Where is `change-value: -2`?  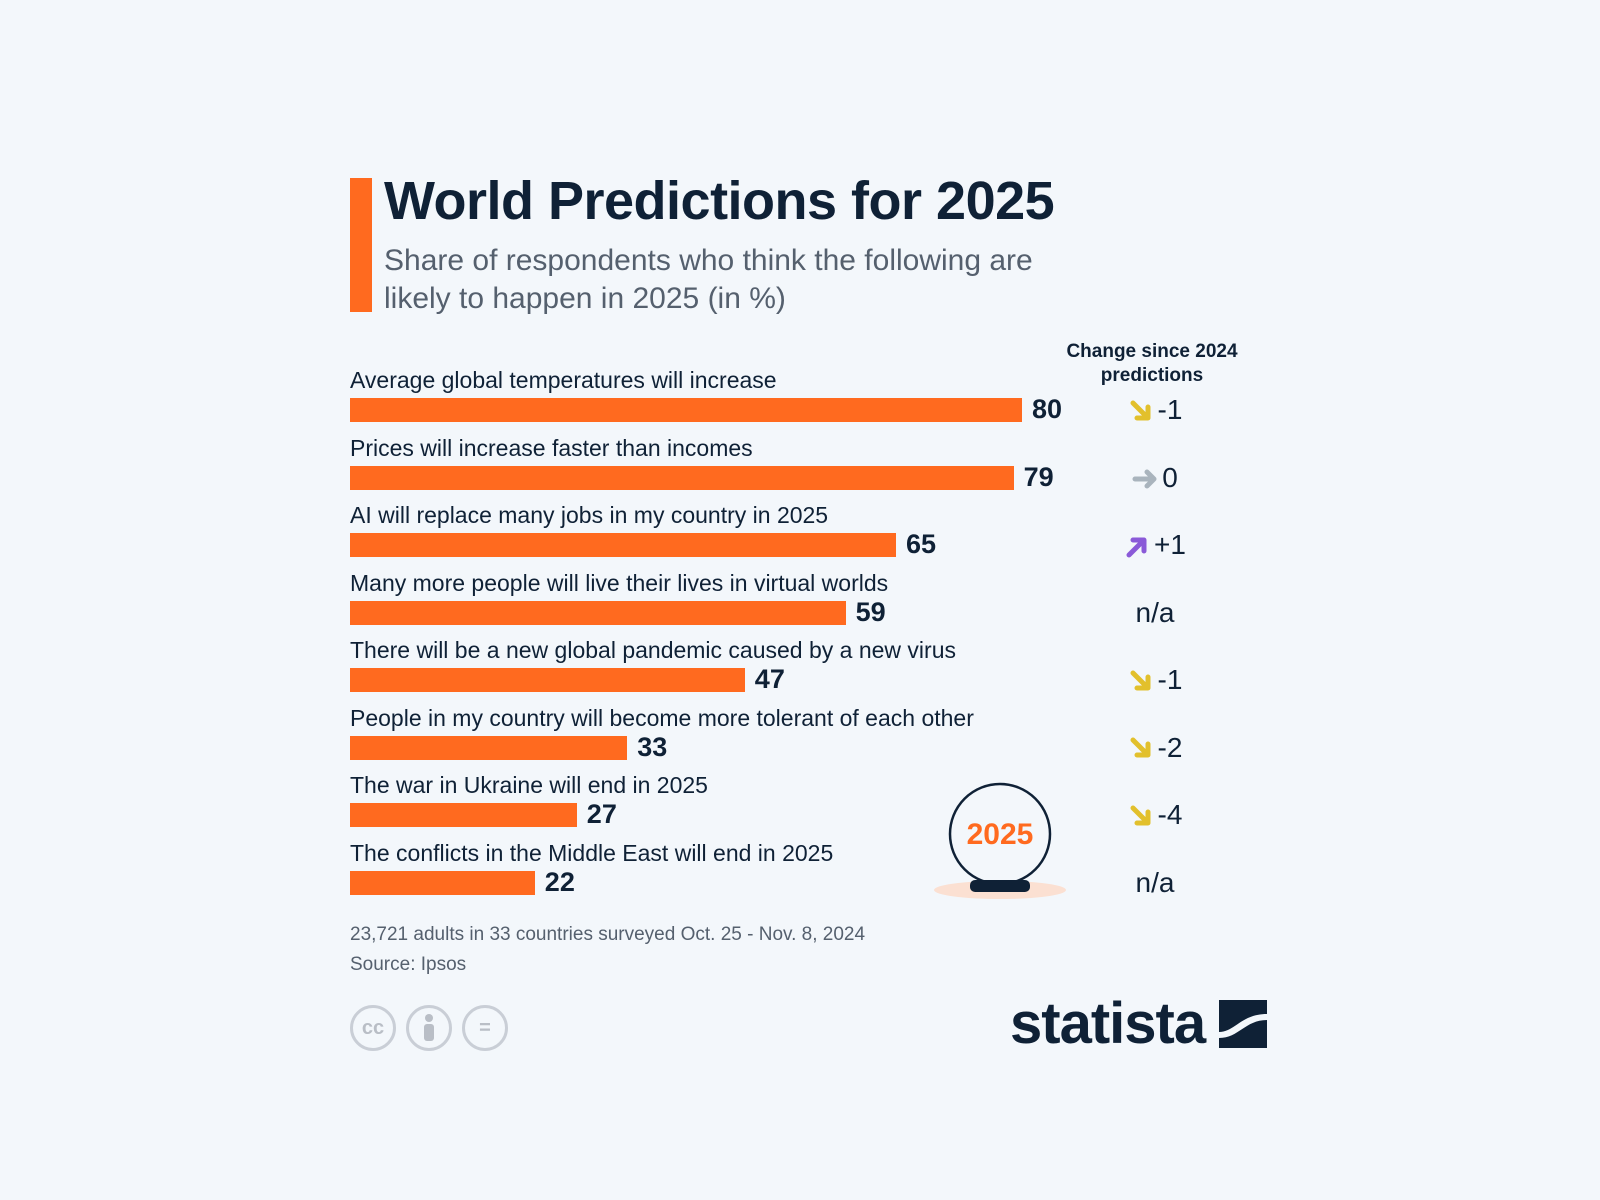
change-value: -2 is located at coordinates (1155, 748).